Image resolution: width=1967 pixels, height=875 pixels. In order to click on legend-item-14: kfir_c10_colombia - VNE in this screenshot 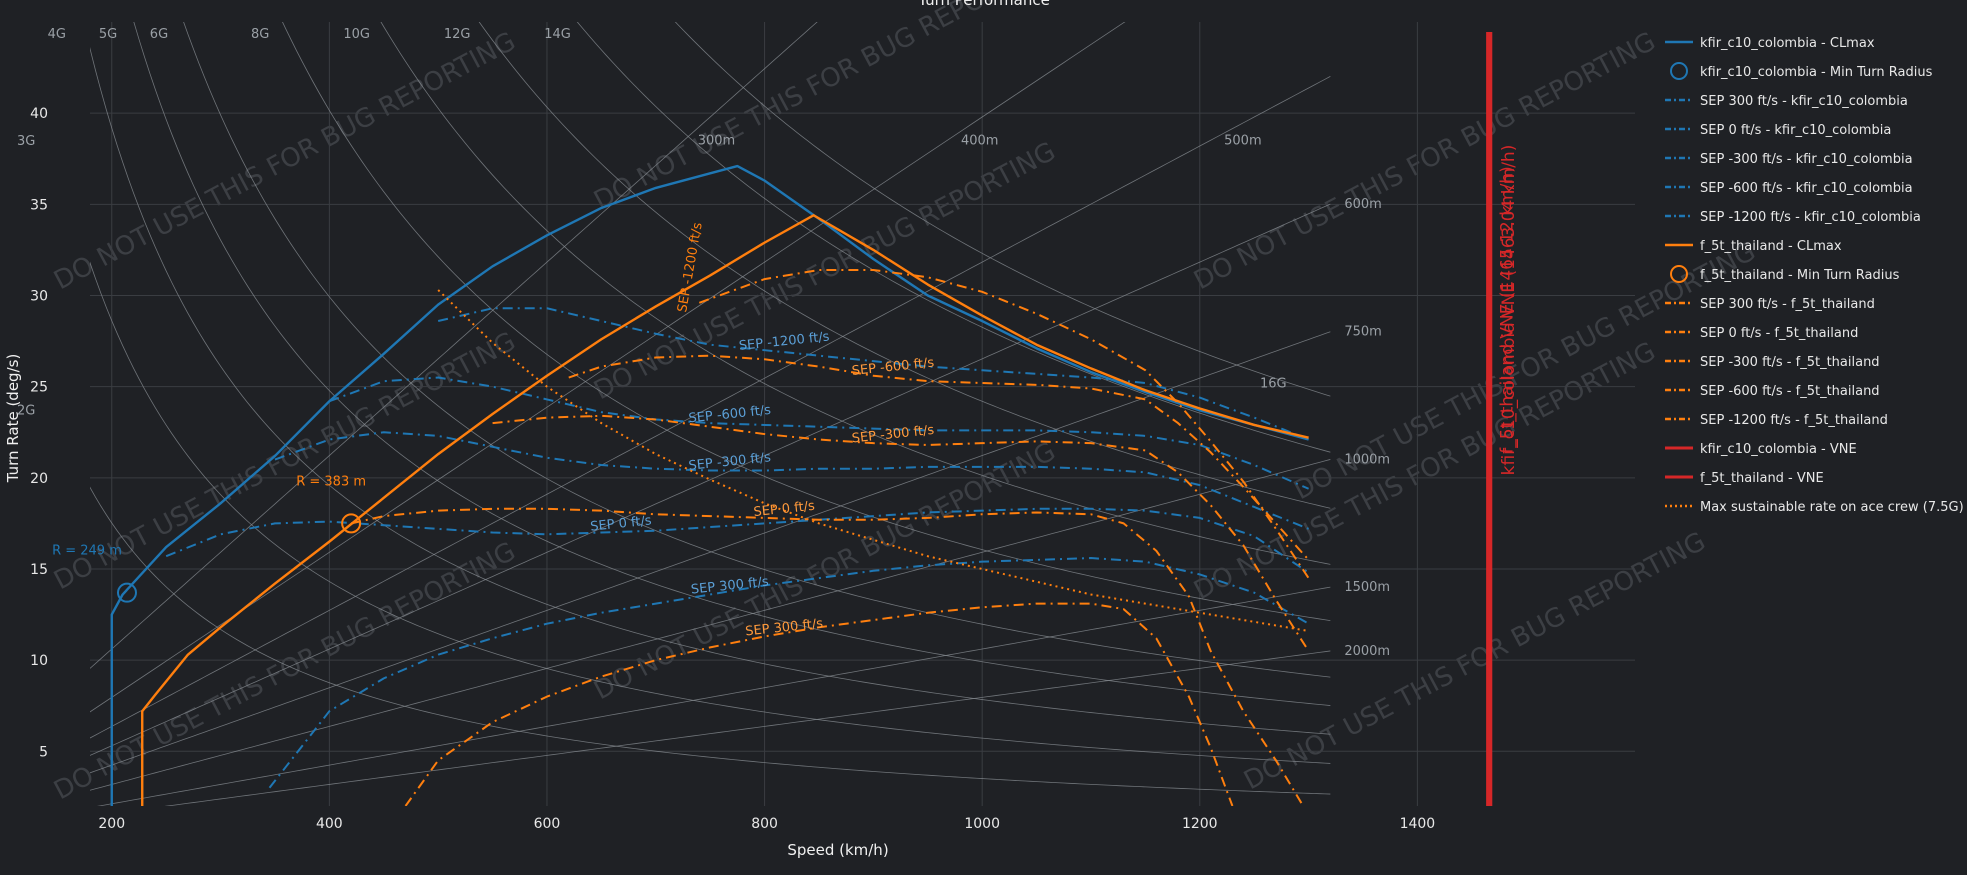, I will do `click(1761, 449)`.